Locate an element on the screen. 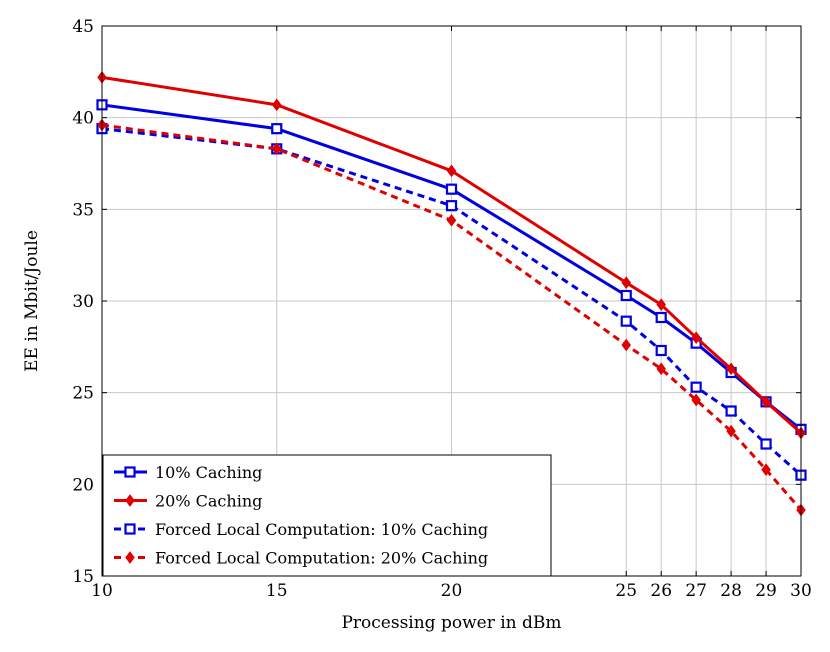 Image resolution: width=830 pixels, height=652 pixels. y-tick-label: 35 is located at coordinates (83, 210).